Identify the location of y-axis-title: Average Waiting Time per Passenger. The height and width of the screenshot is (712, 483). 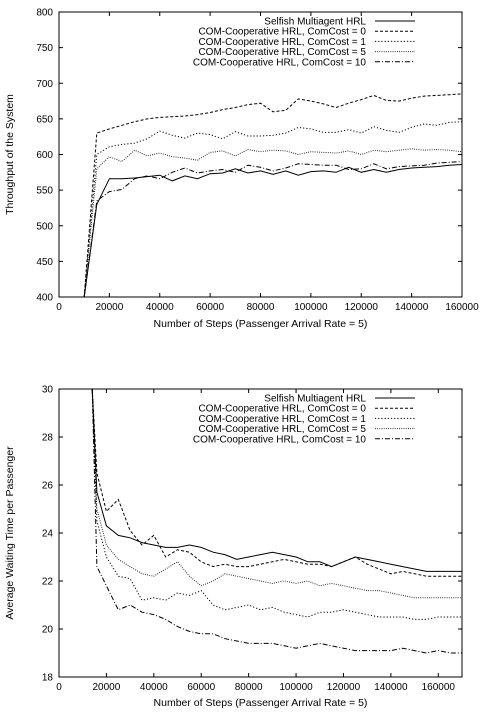
(10, 533).